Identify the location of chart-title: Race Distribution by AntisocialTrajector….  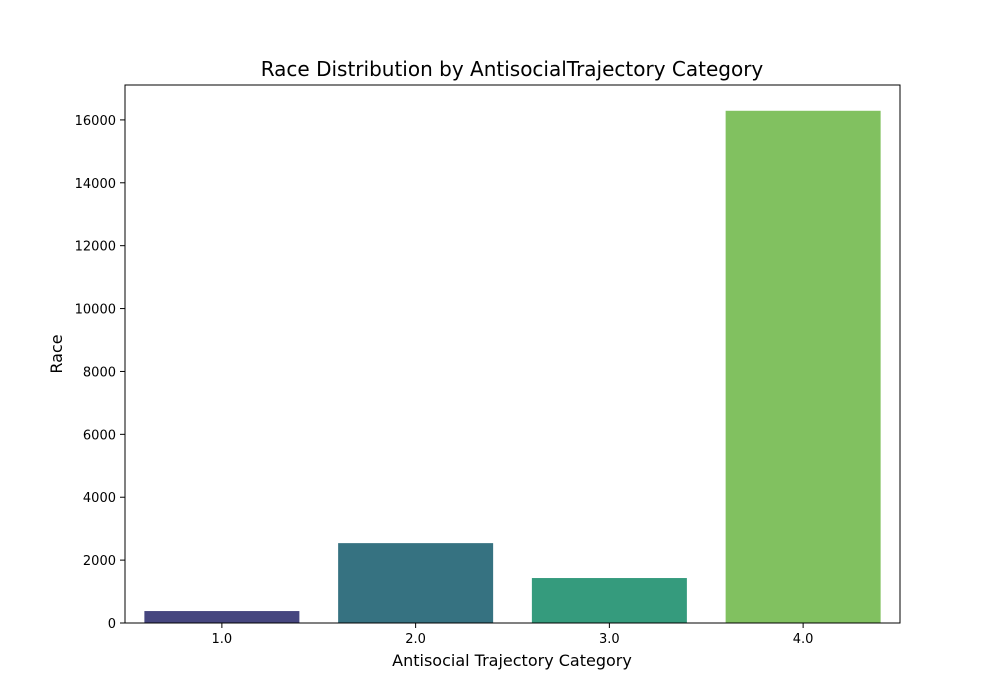
(512, 69).